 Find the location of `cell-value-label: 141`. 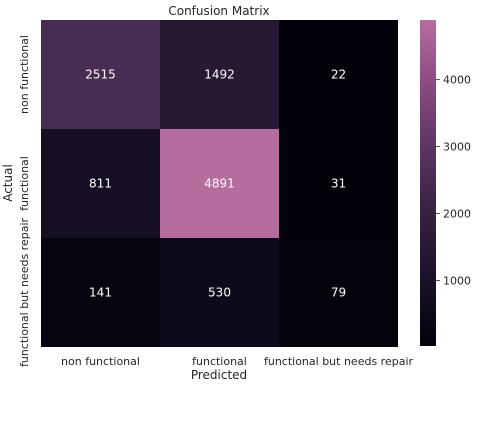

cell-value-label: 141 is located at coordinates (100, 293).